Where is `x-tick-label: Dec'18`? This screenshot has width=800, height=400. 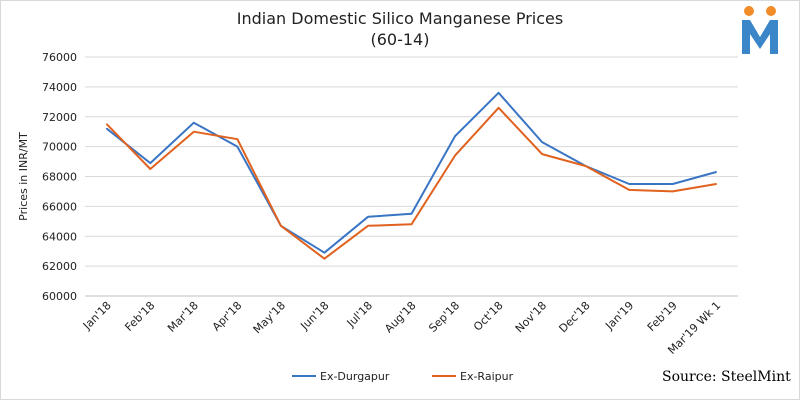
x-tick-label: Dec'18 is located at coordinates (574, 317).